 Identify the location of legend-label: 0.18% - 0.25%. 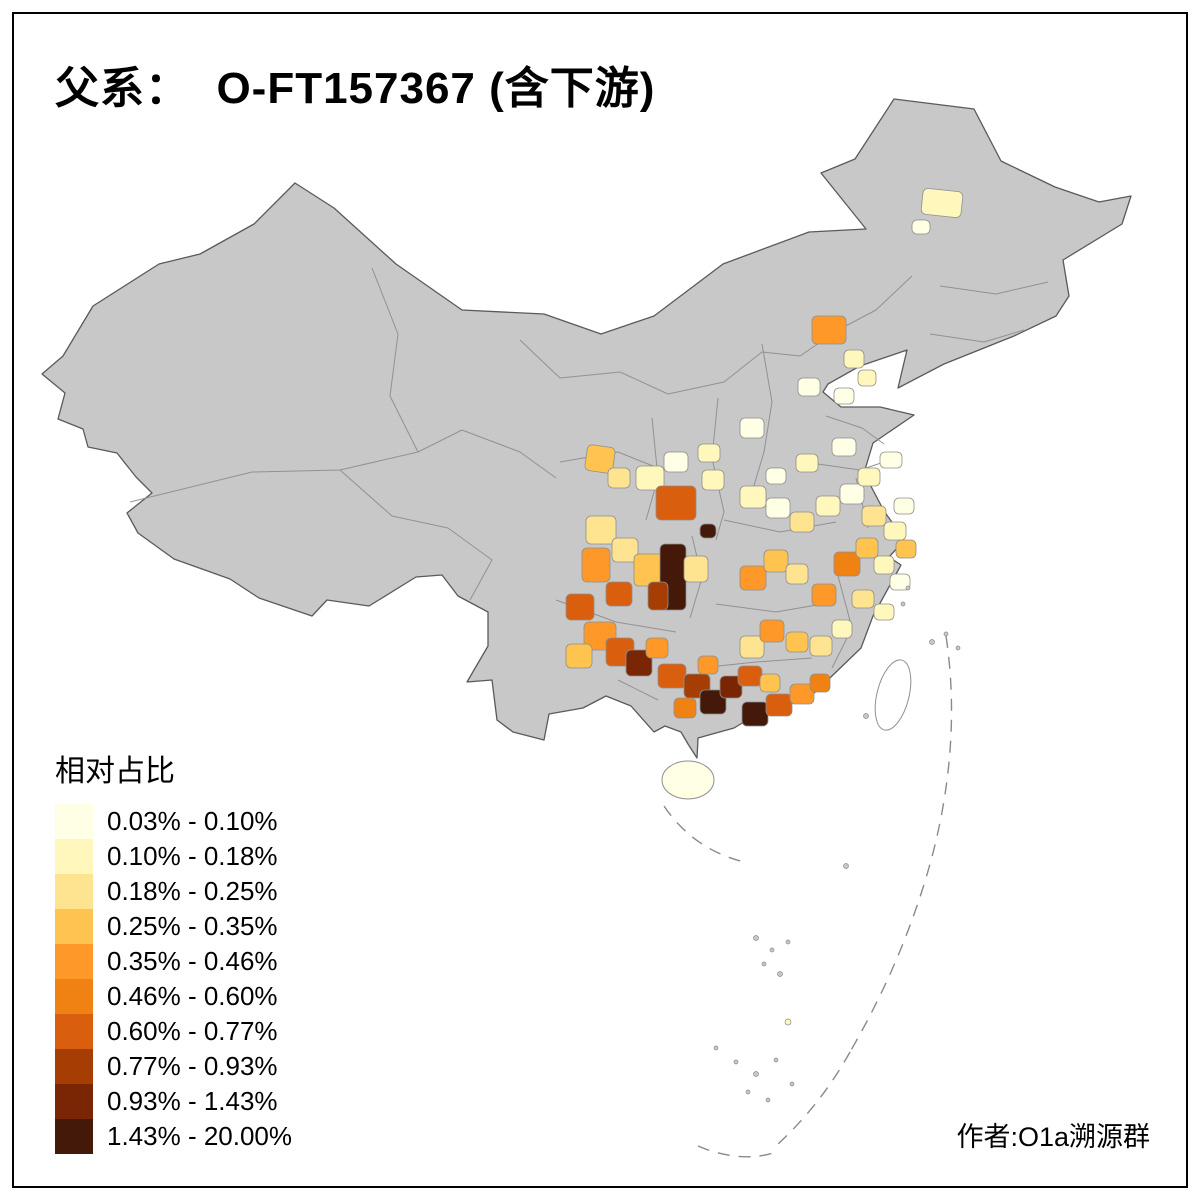
(192, 891).